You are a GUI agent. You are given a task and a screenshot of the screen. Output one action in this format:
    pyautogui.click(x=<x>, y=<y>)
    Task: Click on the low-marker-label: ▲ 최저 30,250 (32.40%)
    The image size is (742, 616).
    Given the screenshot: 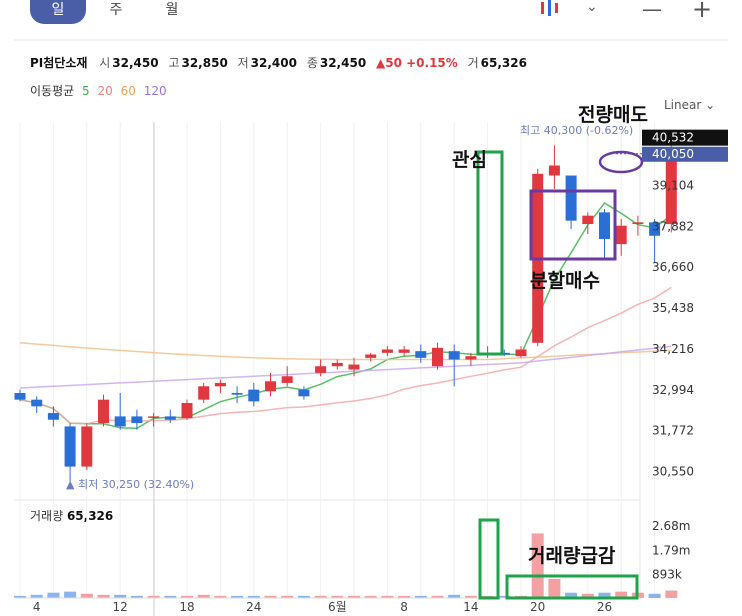 What is the action you would take?
    pyautogui.click(x=130, y=484)
    